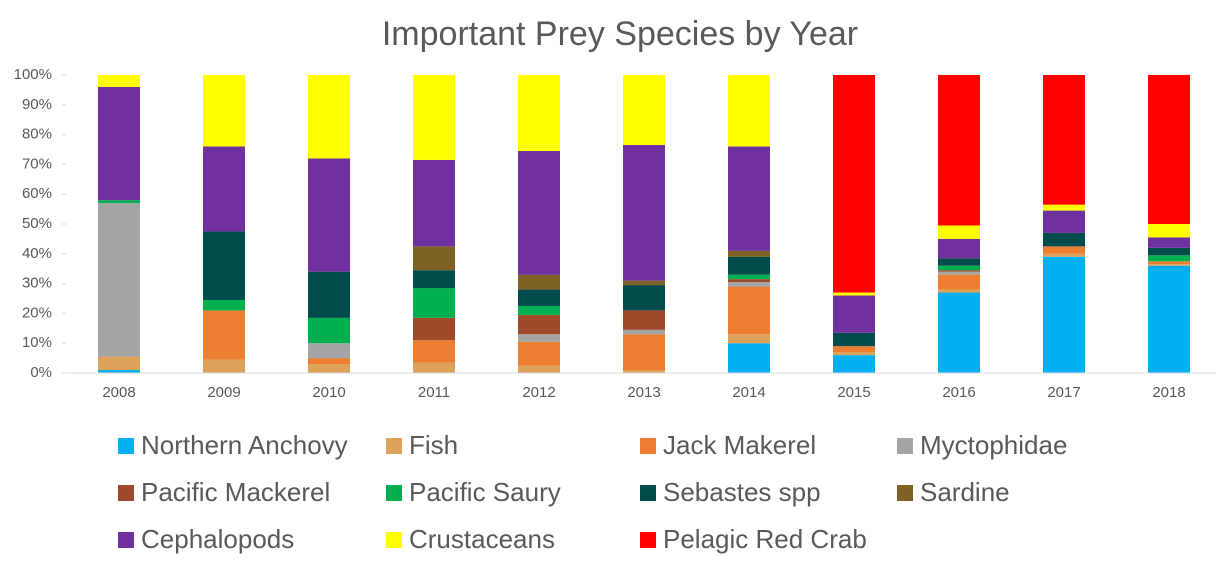  What do you see at coordinates (1063, 392) in the screenshot?
I see `x-tick-label: 2017` at bounding box center [1063, 392].